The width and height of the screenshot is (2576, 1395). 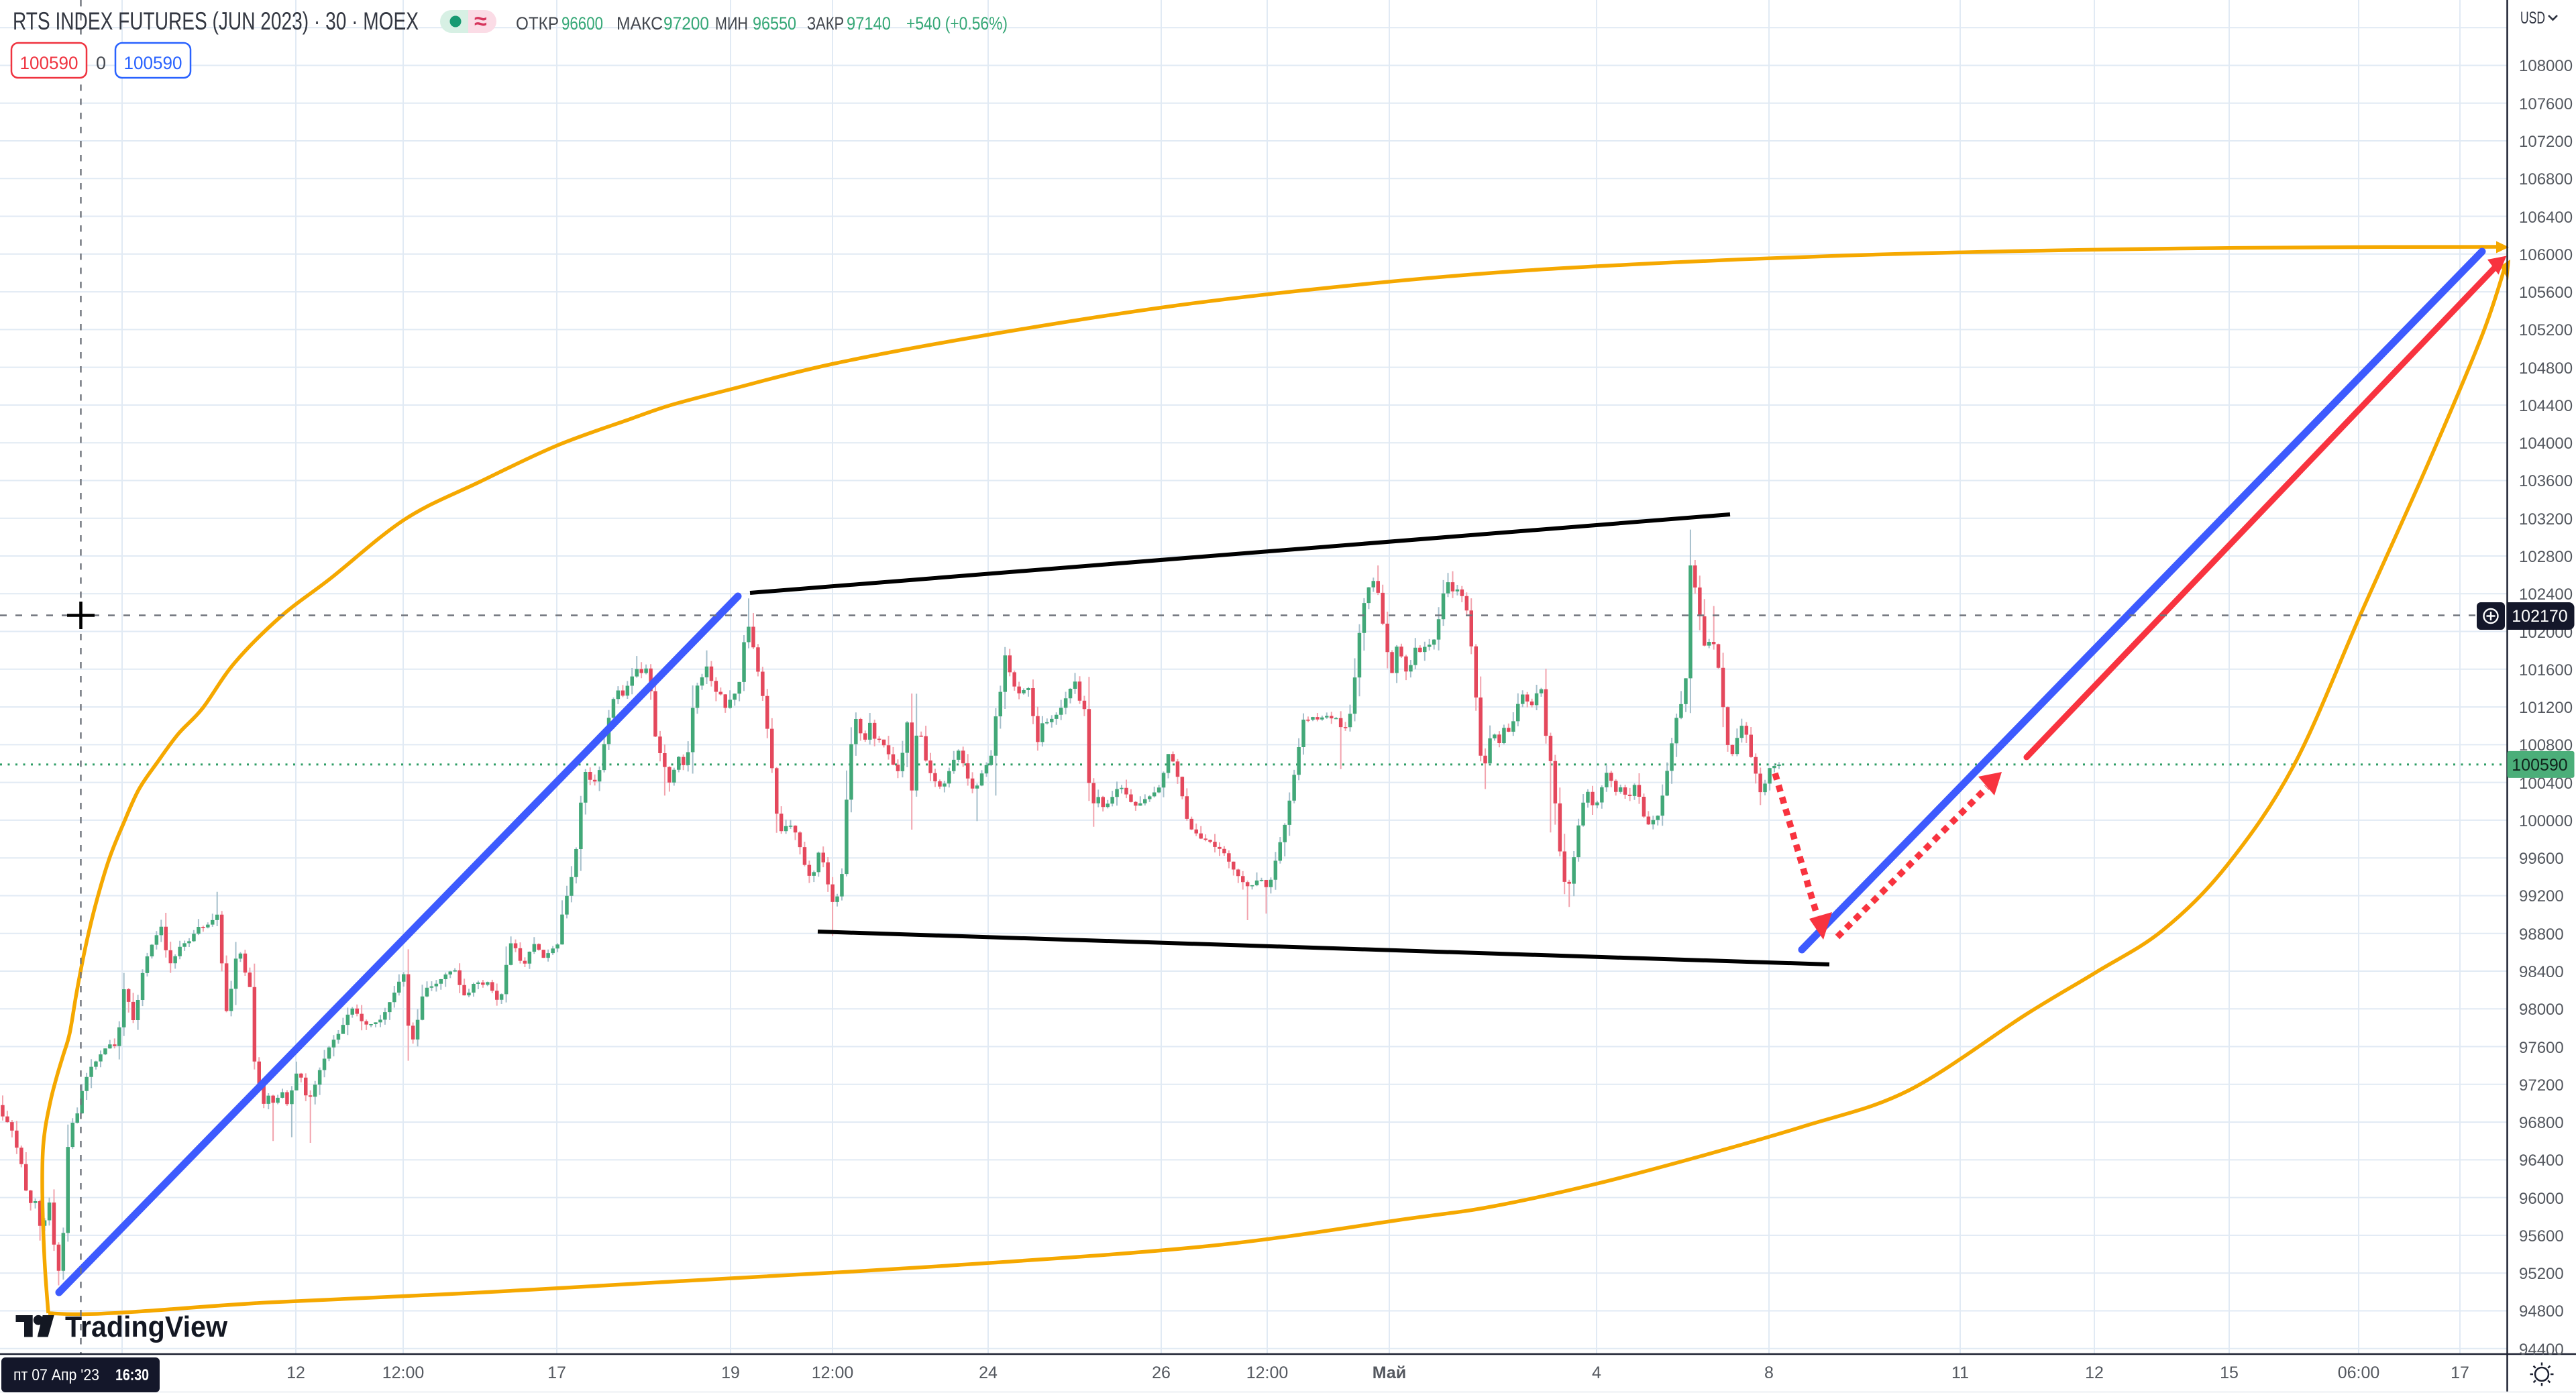 I want to click on svg-text: 101200, so click(x=2546, y=708).